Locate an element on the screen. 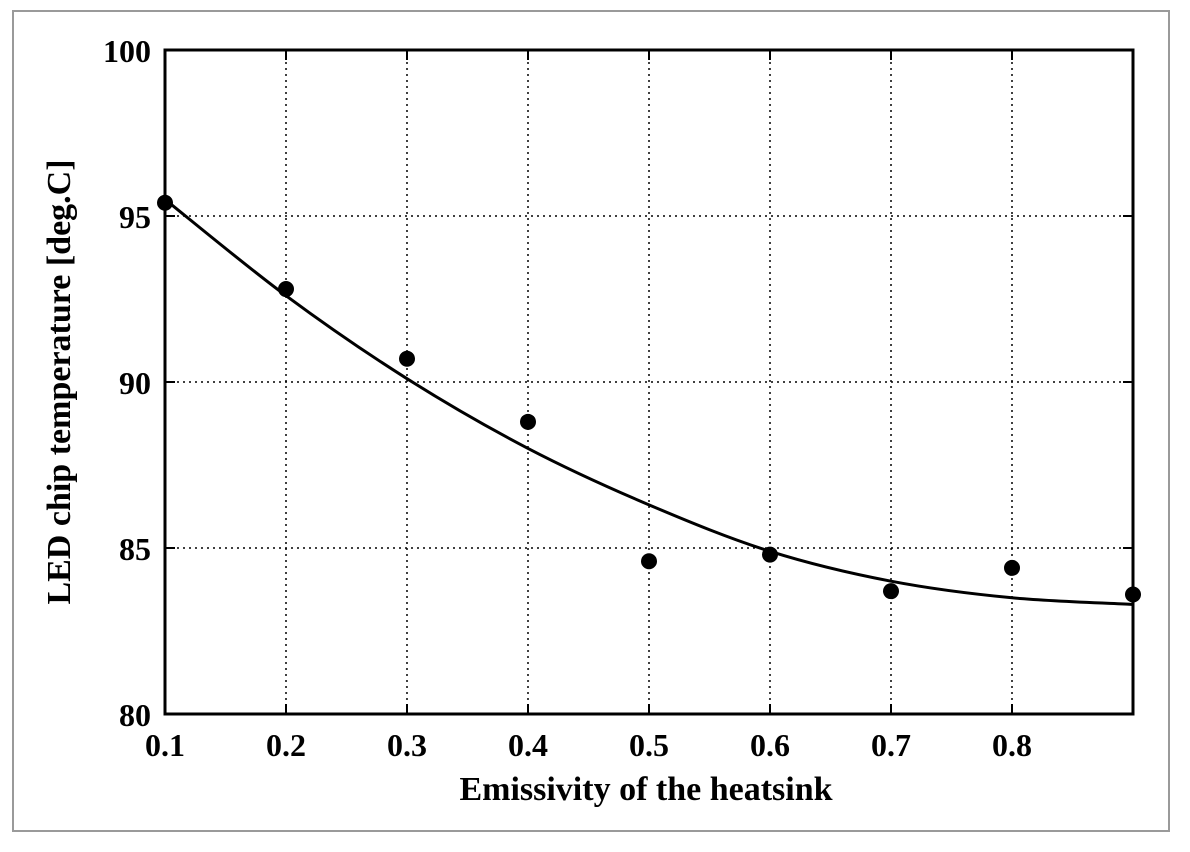 This screenshot has width=1190, height=852. x-tick-label: 0.4 is located at coordinates (528, 745).